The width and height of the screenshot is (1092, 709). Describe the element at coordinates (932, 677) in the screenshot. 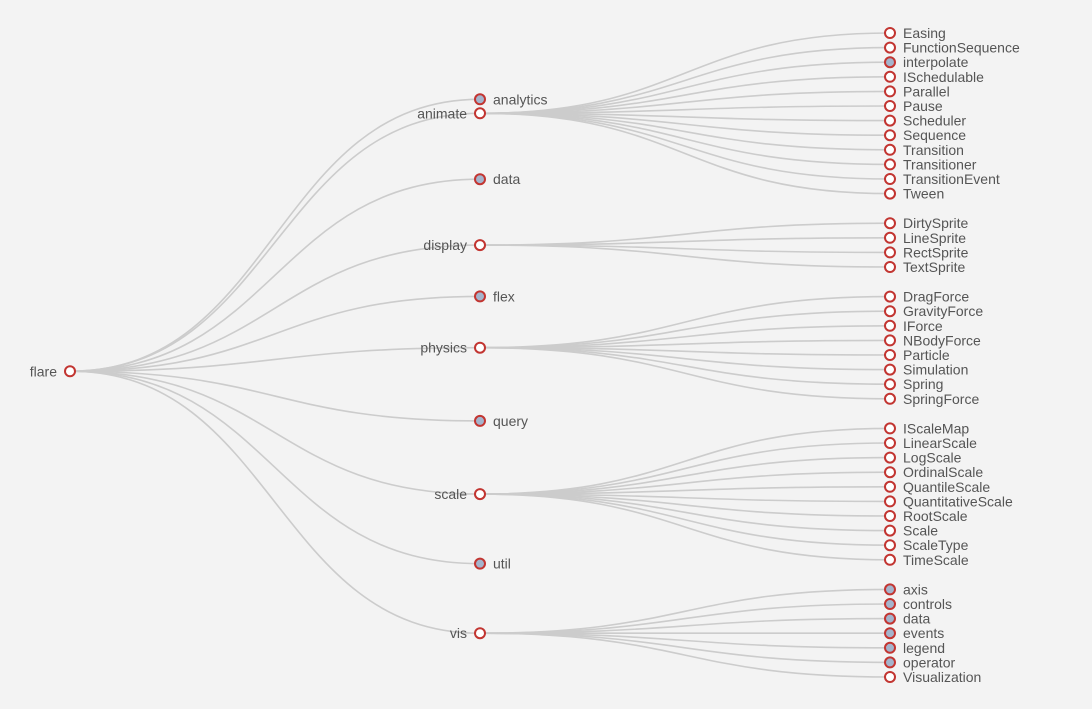

I see `node-visualization: Visualization` at that location.